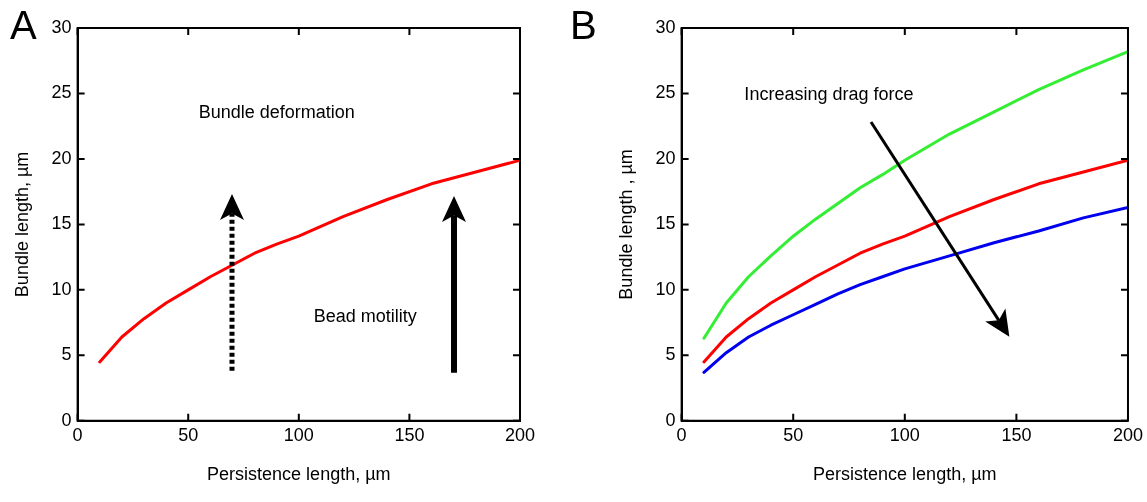  Describe the element at coordinates (365, 316) in the screenshot. I see `annotation: Bead motility` at that location.